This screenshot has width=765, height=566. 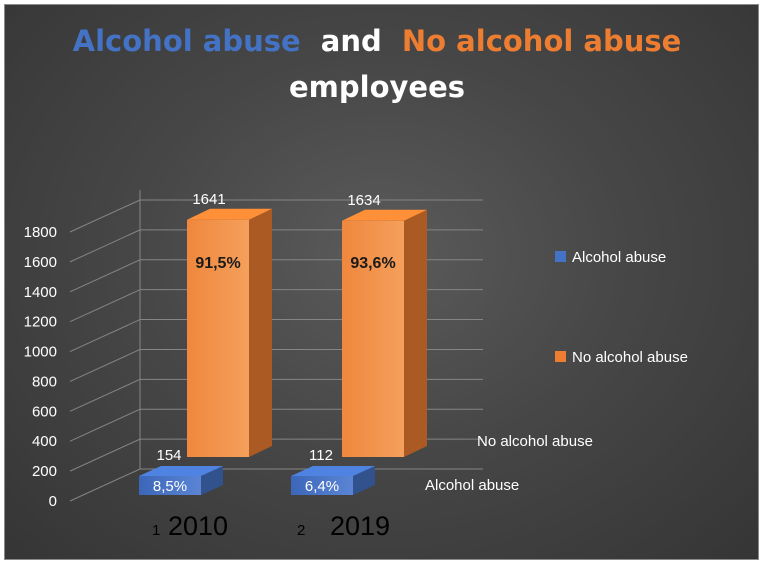 What do you see at coordinates (229, 214) in the screenshot?
I see `bar-no-alcohol-2010-top` at bounding box center [229, 214].